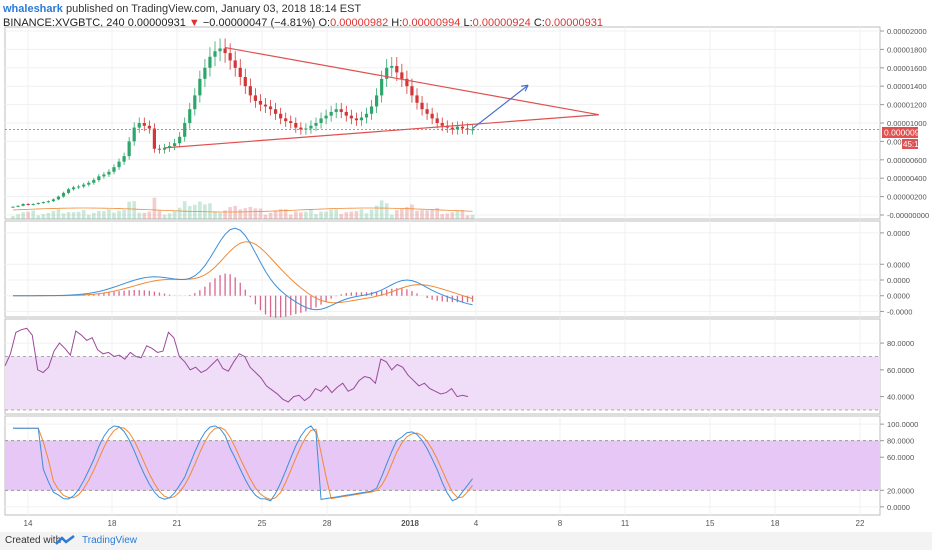  Describe the element at coordinates (907, 31) in the screenshot. I see `y-tick-label: 0.00002000` at that location.